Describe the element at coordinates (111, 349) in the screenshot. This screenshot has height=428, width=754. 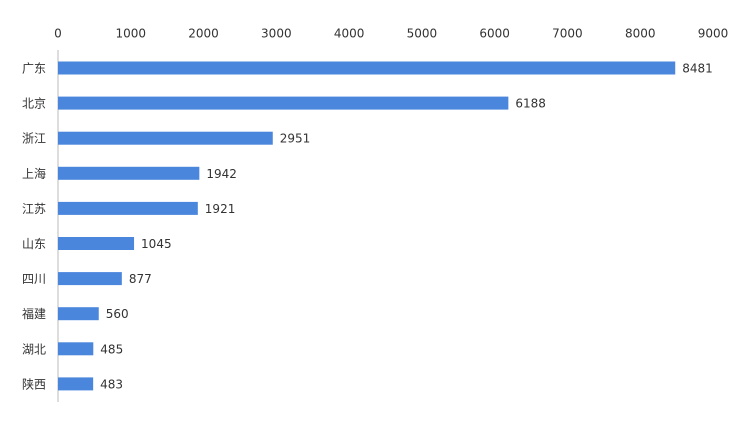
I see `value-label: 485` at that location.